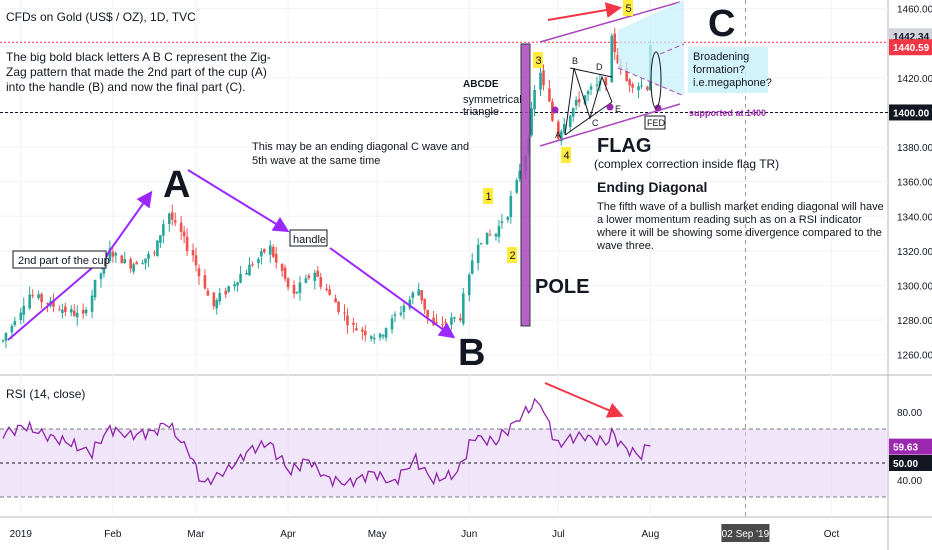  I want to click on broadening-label: i.e.megaphone?, so click(732, 83).